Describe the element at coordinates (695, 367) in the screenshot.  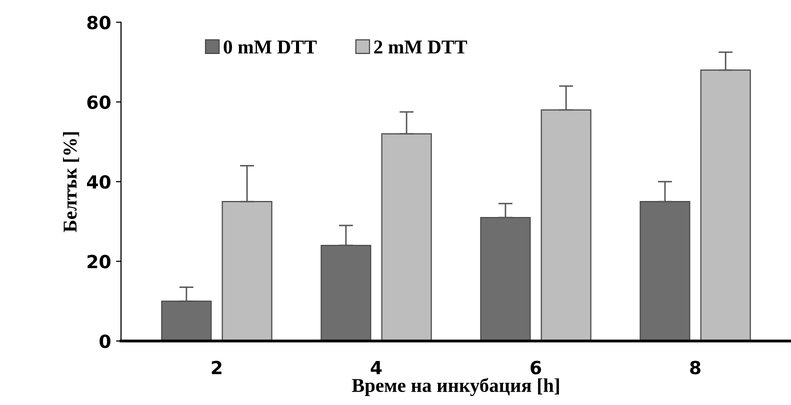
I see `x-tick-label: 8` at that location.